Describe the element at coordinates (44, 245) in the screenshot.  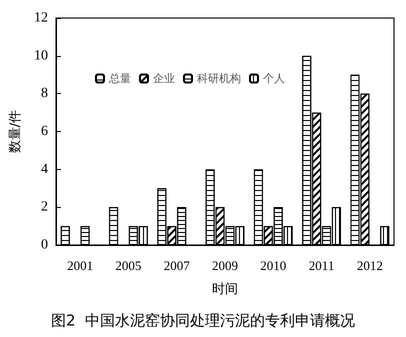
I see `y-tick-label: 0` at that location.